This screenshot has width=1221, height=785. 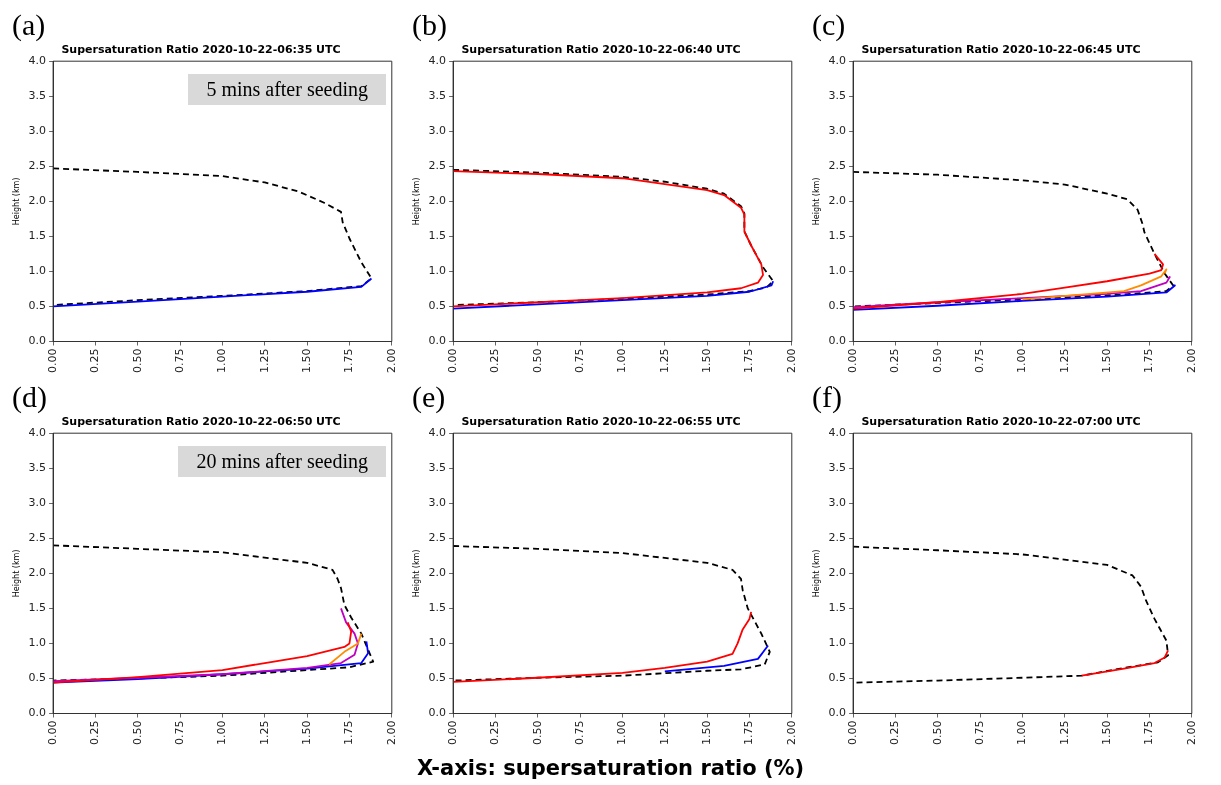 What do you see at coordinates (601, 50) in the screenshot?
I see `chart-title: Supersaturation Ratio 2020-10-22-06:40 UTC` at bounding box center [601, 50].